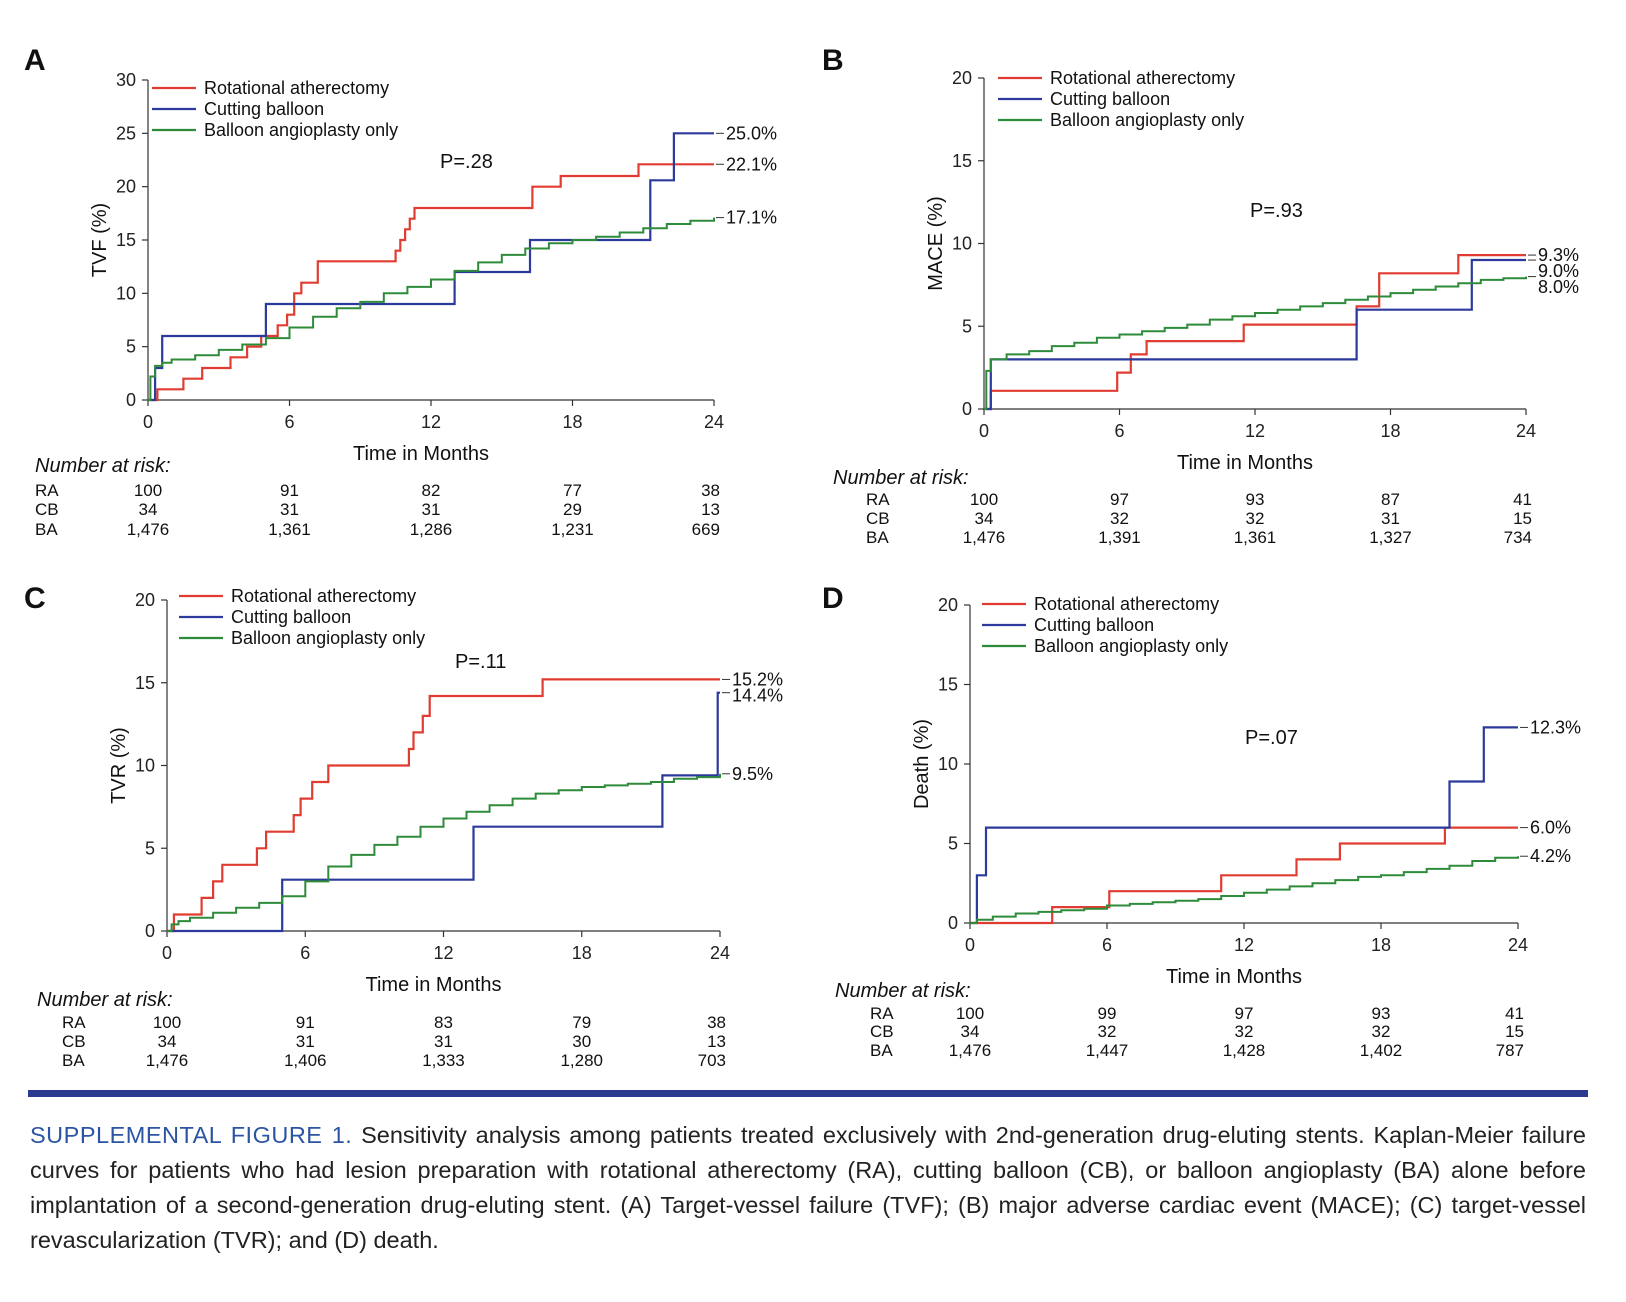 Image resolution: width=1626 pixels, height=1302 pixels. I want to click on panel-b-risk-value: 93, so click(1255, 499).